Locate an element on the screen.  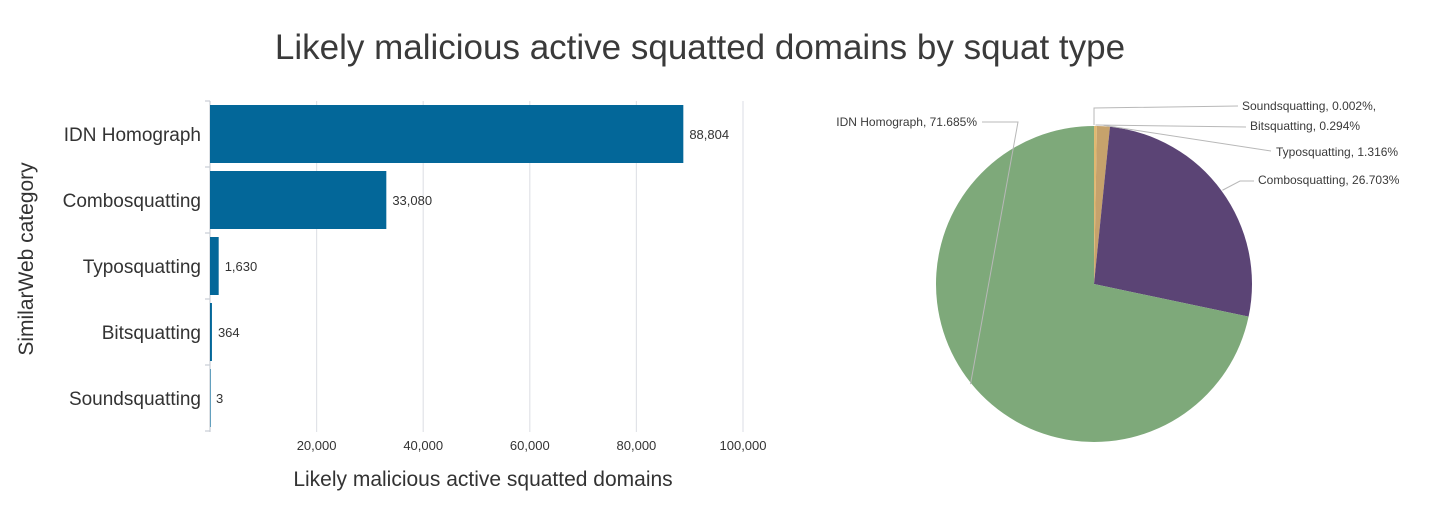
pie-label-typosquatting: Typosquatting, 1.316% is located at coordinates (1337, 152).